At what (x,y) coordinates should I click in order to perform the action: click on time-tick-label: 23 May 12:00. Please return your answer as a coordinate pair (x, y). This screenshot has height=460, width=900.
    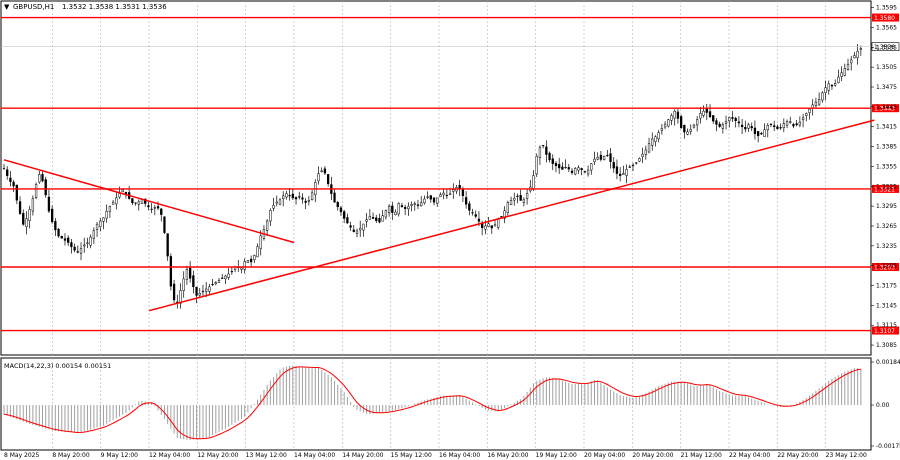
    Looking at the image, I should click on (846, 455).